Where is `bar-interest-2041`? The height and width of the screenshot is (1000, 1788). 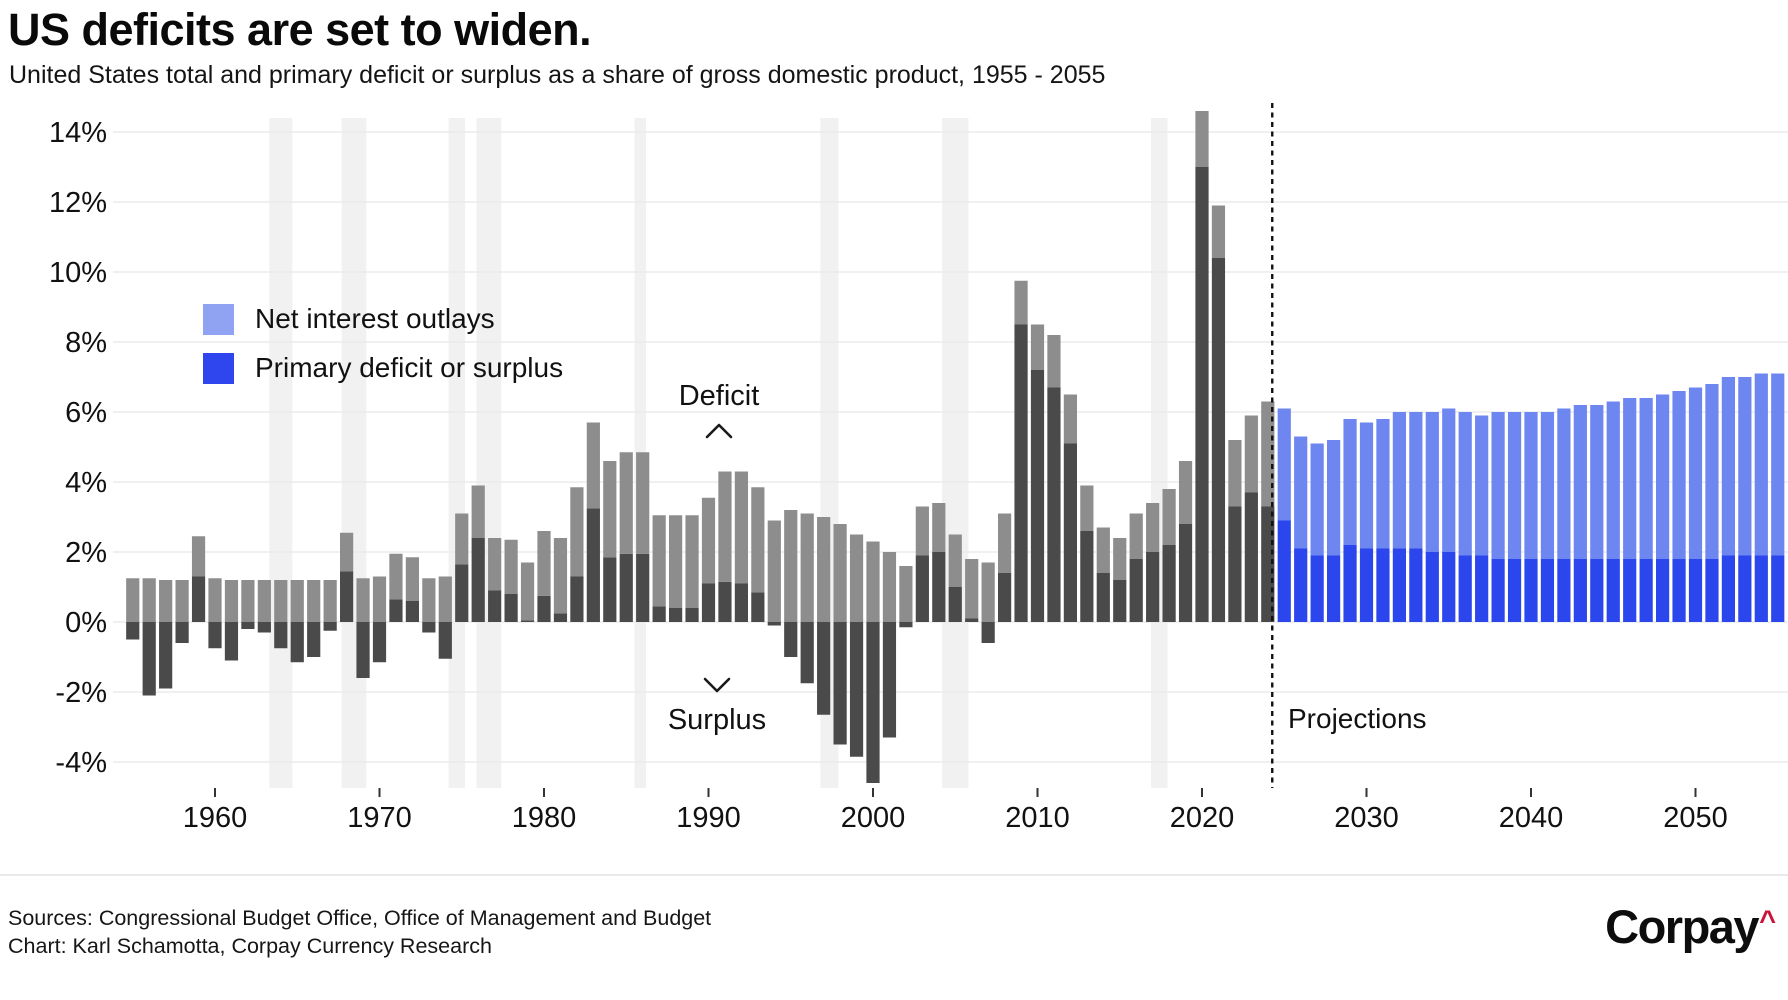 bar-interest-2041 is located at coordinates (1547, 485).